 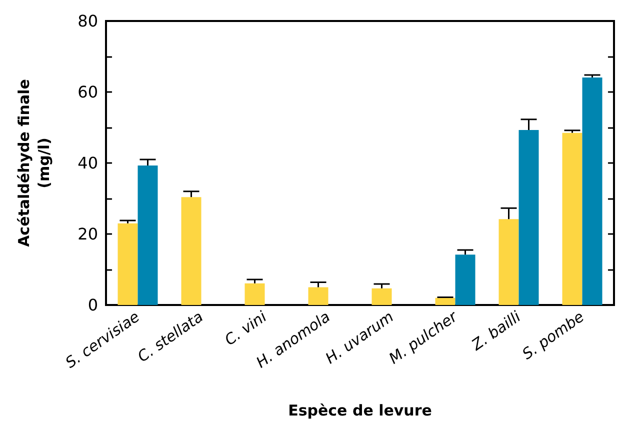 I want to click on x-tick-label: C. vini, so click(x=246, y=328).